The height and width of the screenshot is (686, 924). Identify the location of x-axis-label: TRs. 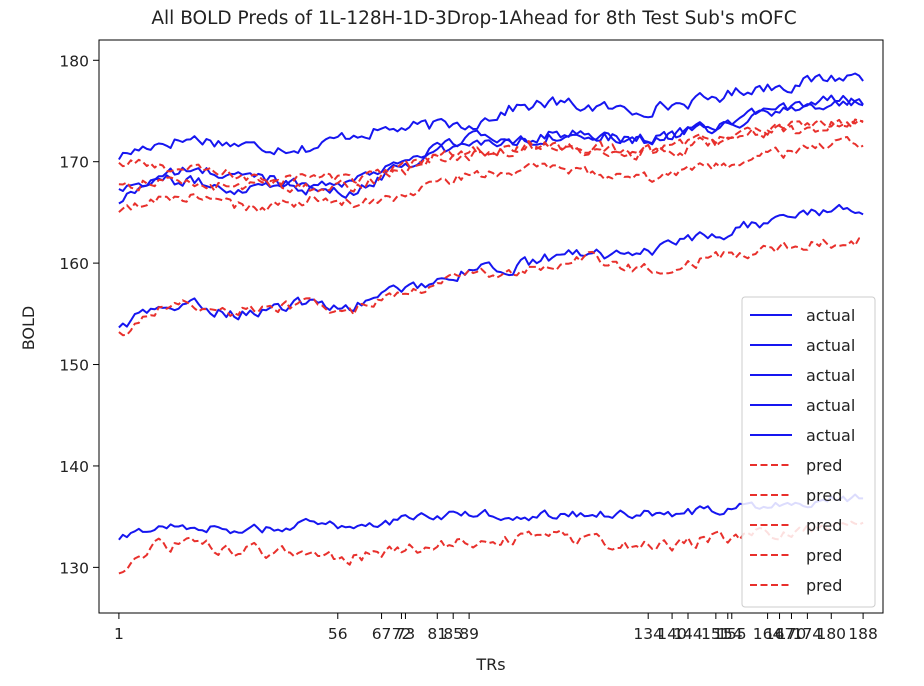
(490, 664).